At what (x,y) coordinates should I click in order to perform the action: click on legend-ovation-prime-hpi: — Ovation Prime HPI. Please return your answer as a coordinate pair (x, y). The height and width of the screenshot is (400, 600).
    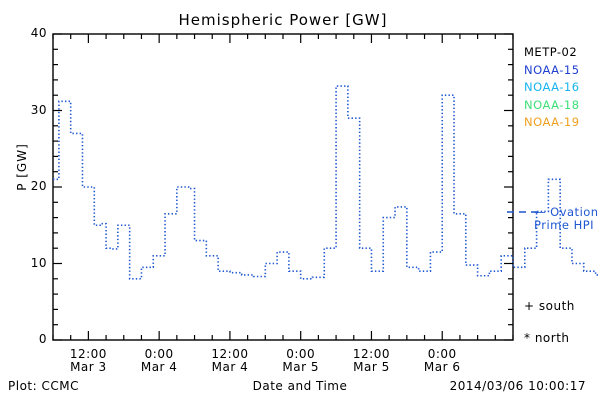
    Looking at the image, I should click on (566, 219).